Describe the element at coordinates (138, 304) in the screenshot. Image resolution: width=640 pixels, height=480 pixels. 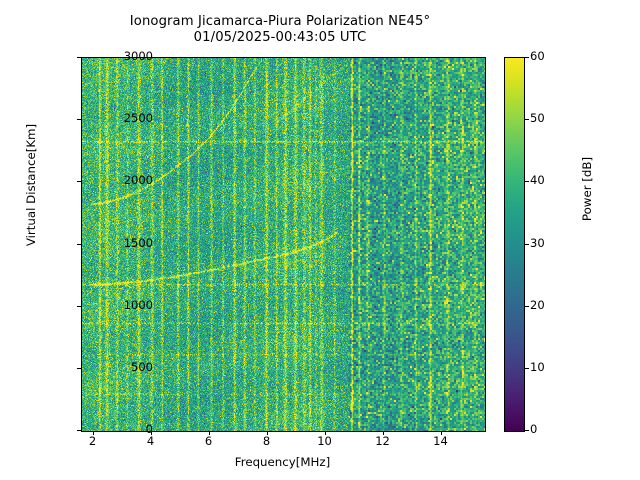
I see `y-tick-label: 1000` at that location.